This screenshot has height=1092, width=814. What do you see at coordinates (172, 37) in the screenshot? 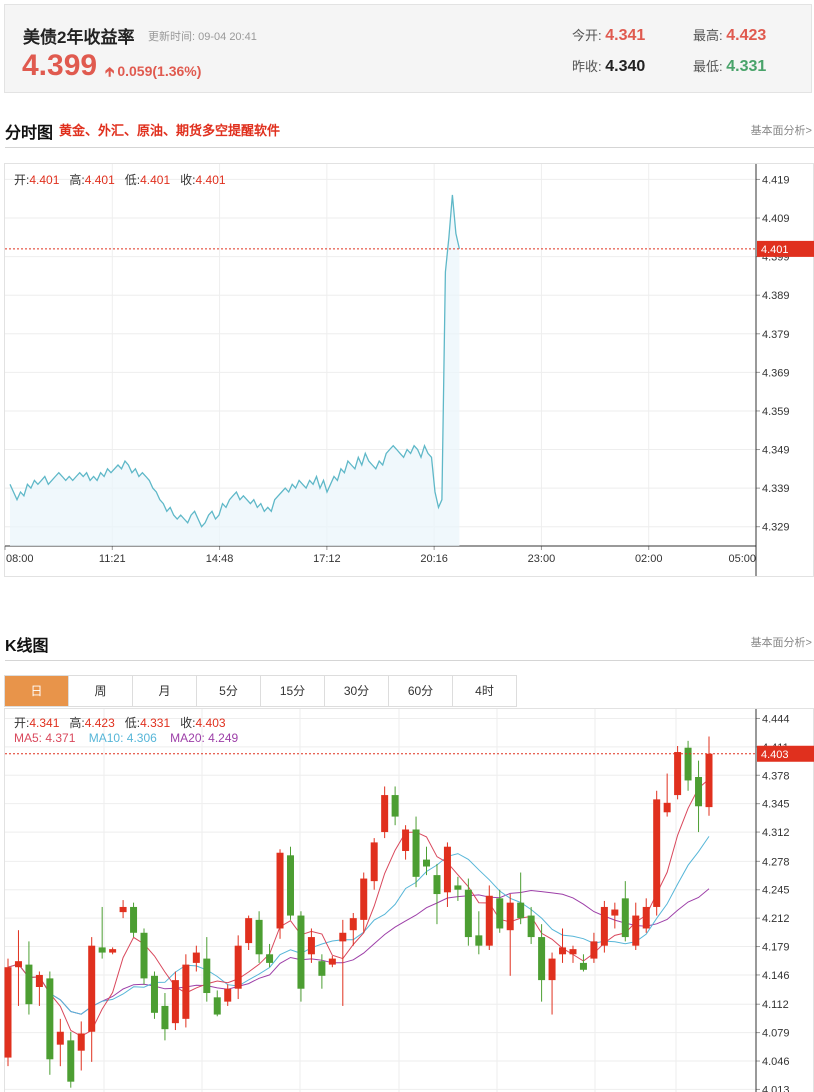
I see `update-time-label: 更新时间:` at bounding box center [172, 37].